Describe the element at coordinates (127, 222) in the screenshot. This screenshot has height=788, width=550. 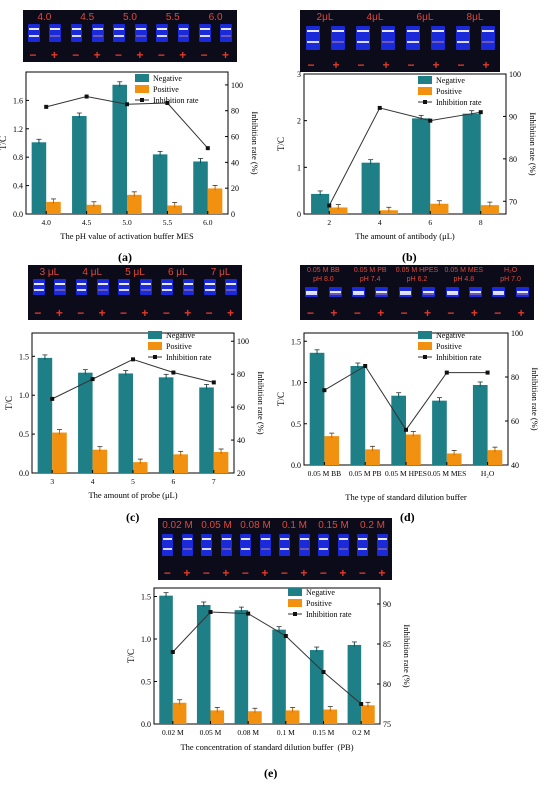
I see `x-tick-label: 5.0` at that location.